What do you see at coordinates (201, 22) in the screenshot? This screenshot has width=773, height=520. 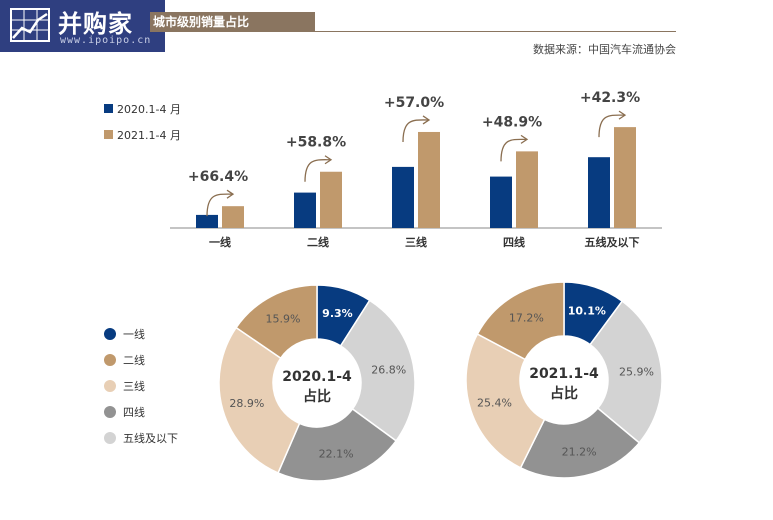 I see `page-title: 城市级别销量占比` at bounding box center [201, 22].